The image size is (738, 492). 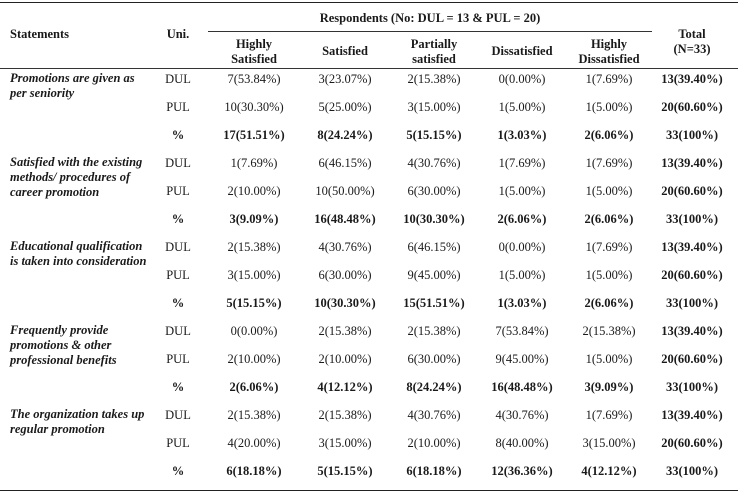 What do you see at coordinates (72, 85) in the screenshot?
I see `statement-1: Promotions are given as per seniority` at bounding box center [72, 85].